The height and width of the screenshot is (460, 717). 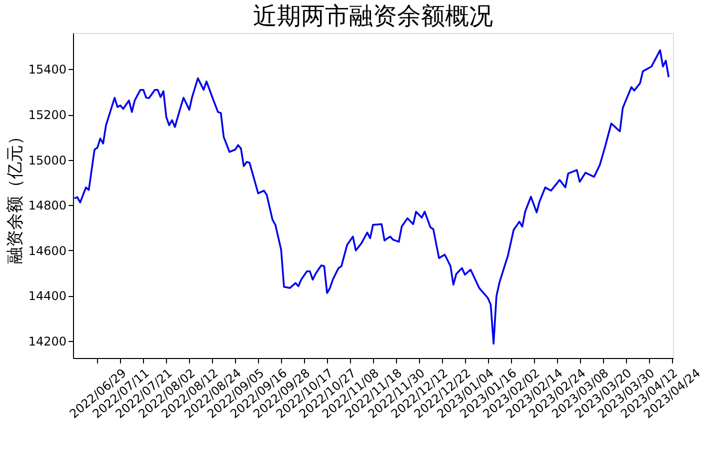 What do you see at coordinates (15, 196) in the screenshot?
I see `y-axis-title: 融资余额（亿元）` at bounding box center [15, 196].